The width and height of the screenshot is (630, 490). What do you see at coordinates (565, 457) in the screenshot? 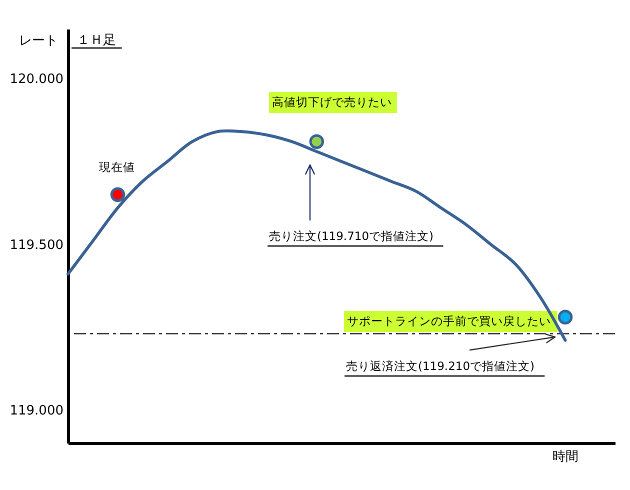
I see `x-axis-title: 時間` at bounding box center [565, 457].